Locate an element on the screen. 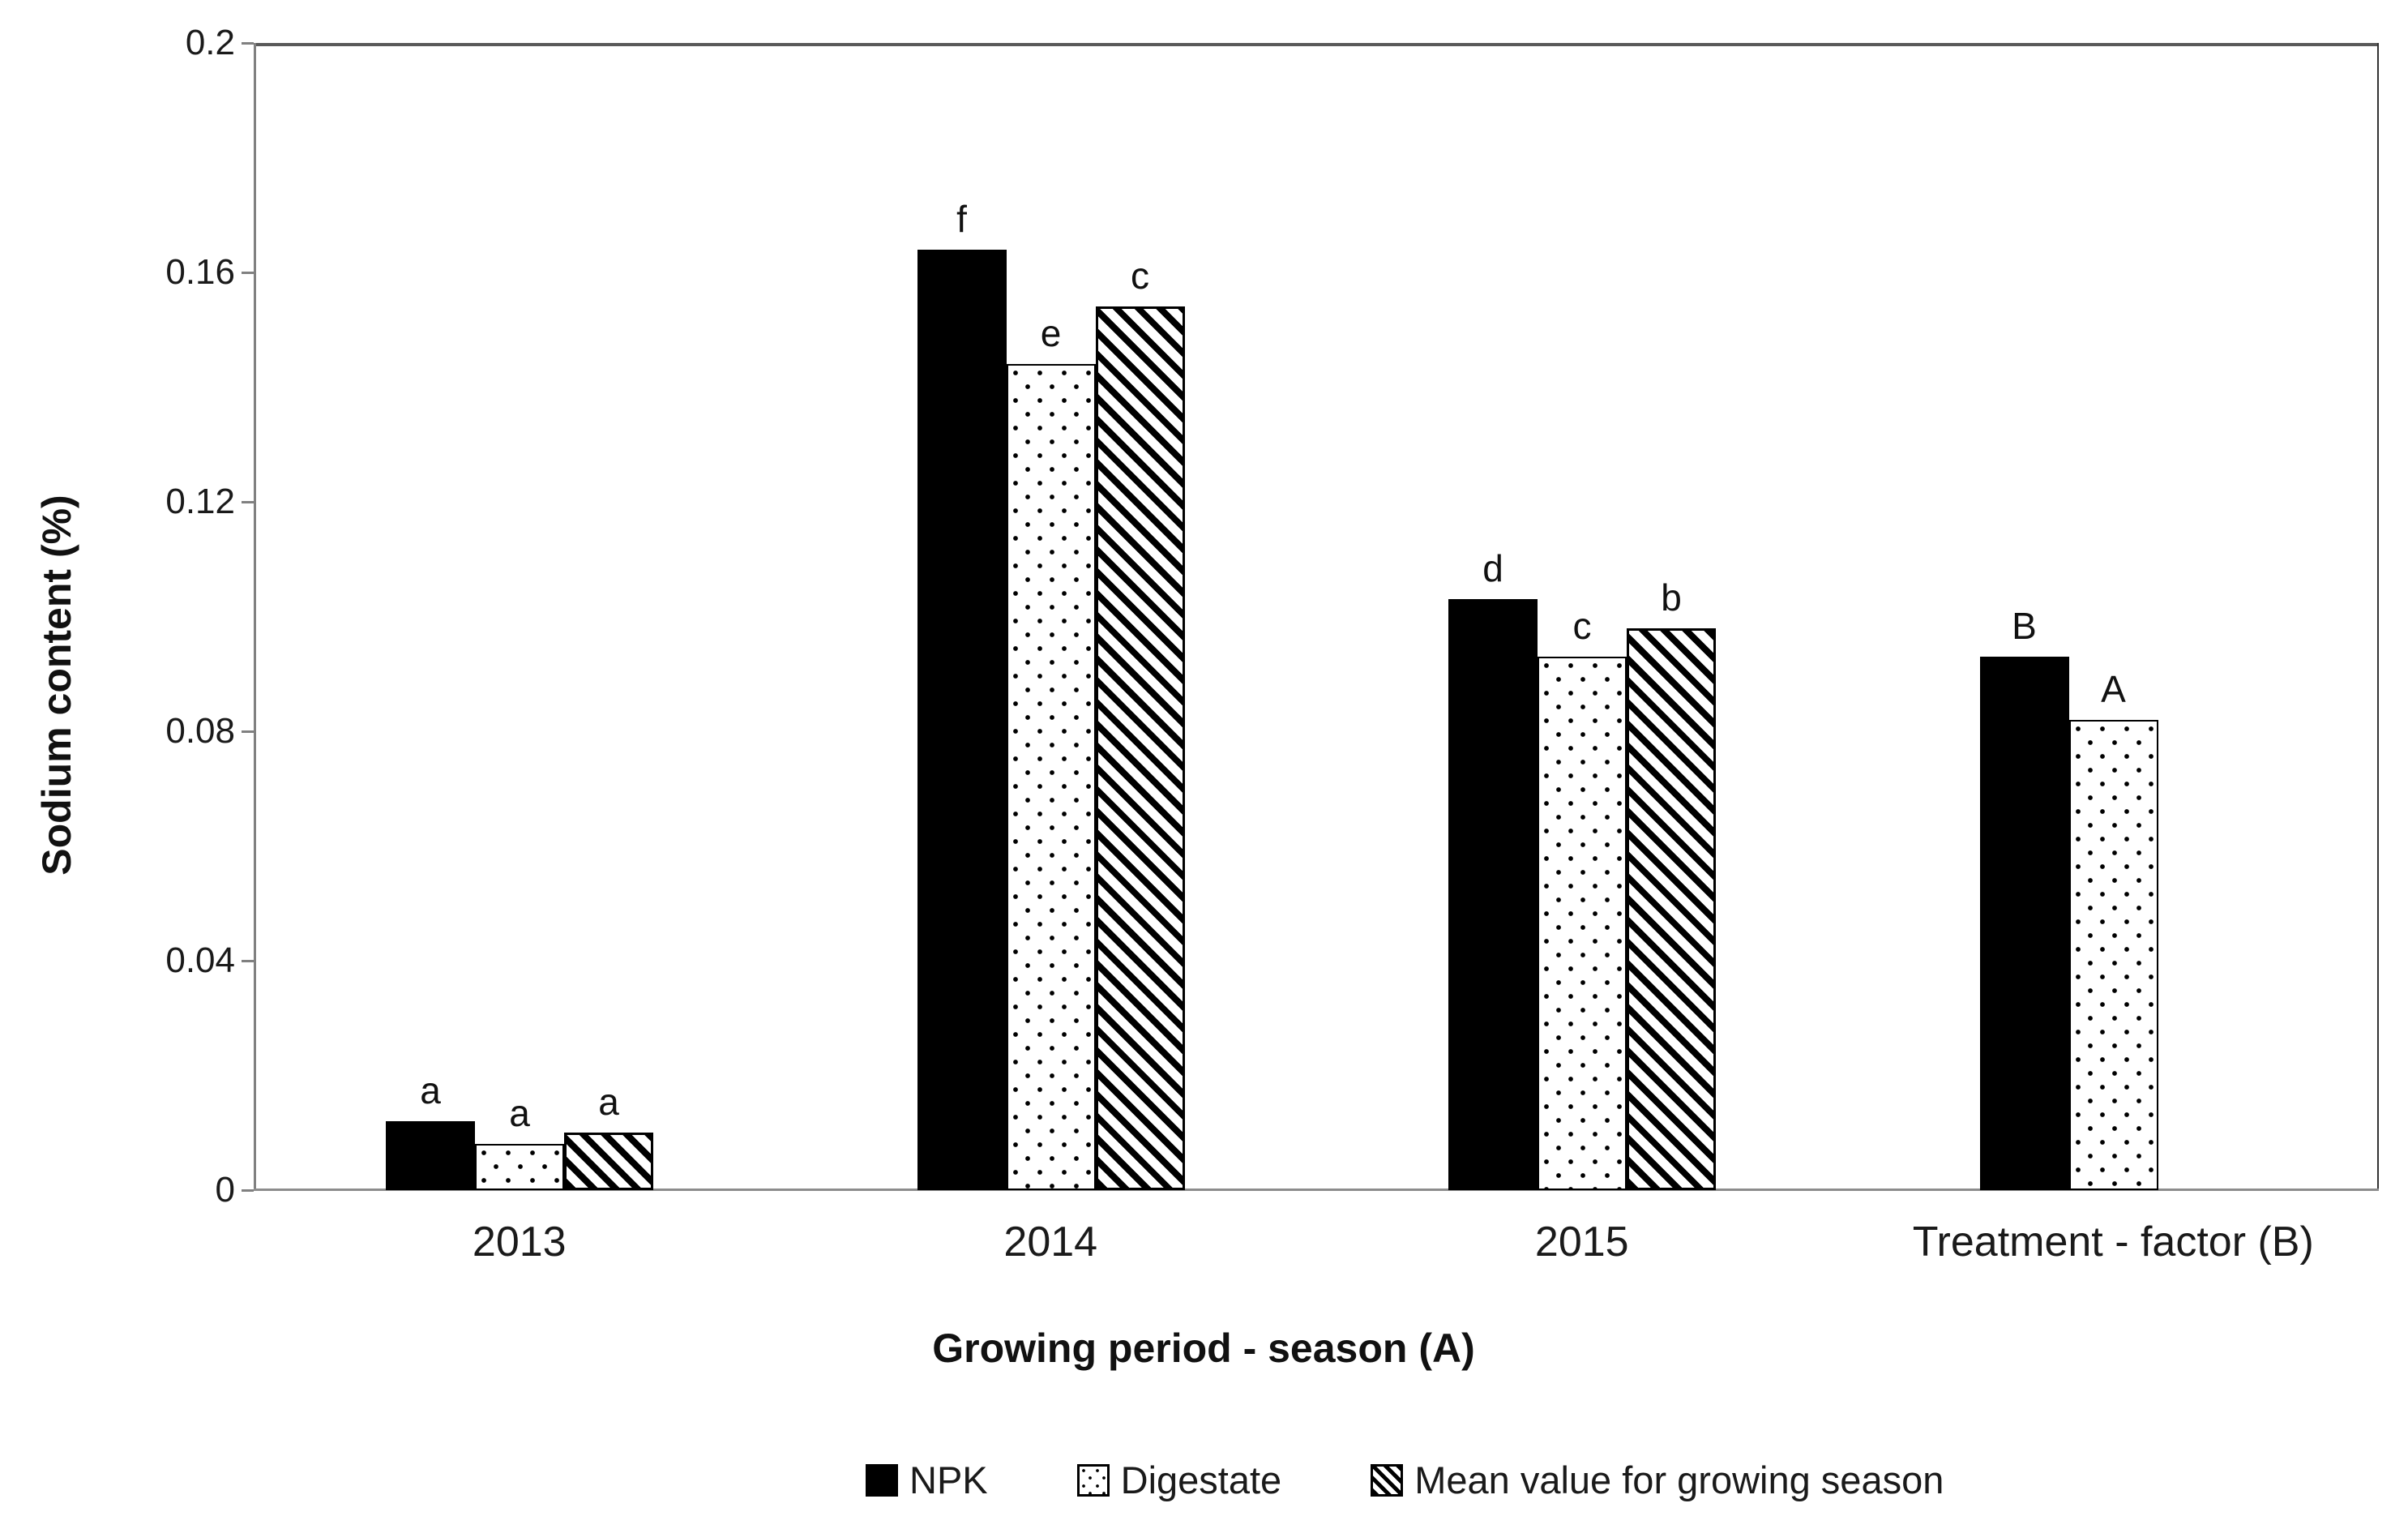 The height and width of the screenshot is (1529, 2408). x-category-label: 2015 is located at coordinates (1581, 1242).